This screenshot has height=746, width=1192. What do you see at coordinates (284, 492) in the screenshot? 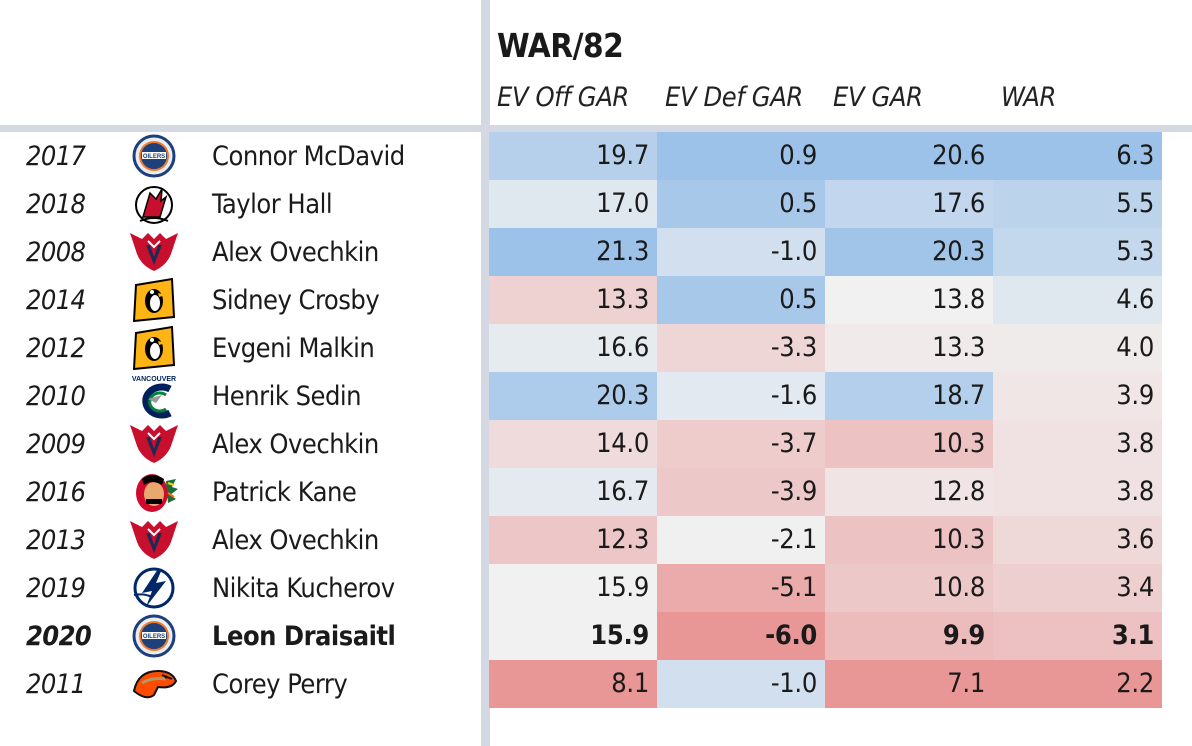
I see `player-name: Patrick Kane` at bounding box center [284, 492].